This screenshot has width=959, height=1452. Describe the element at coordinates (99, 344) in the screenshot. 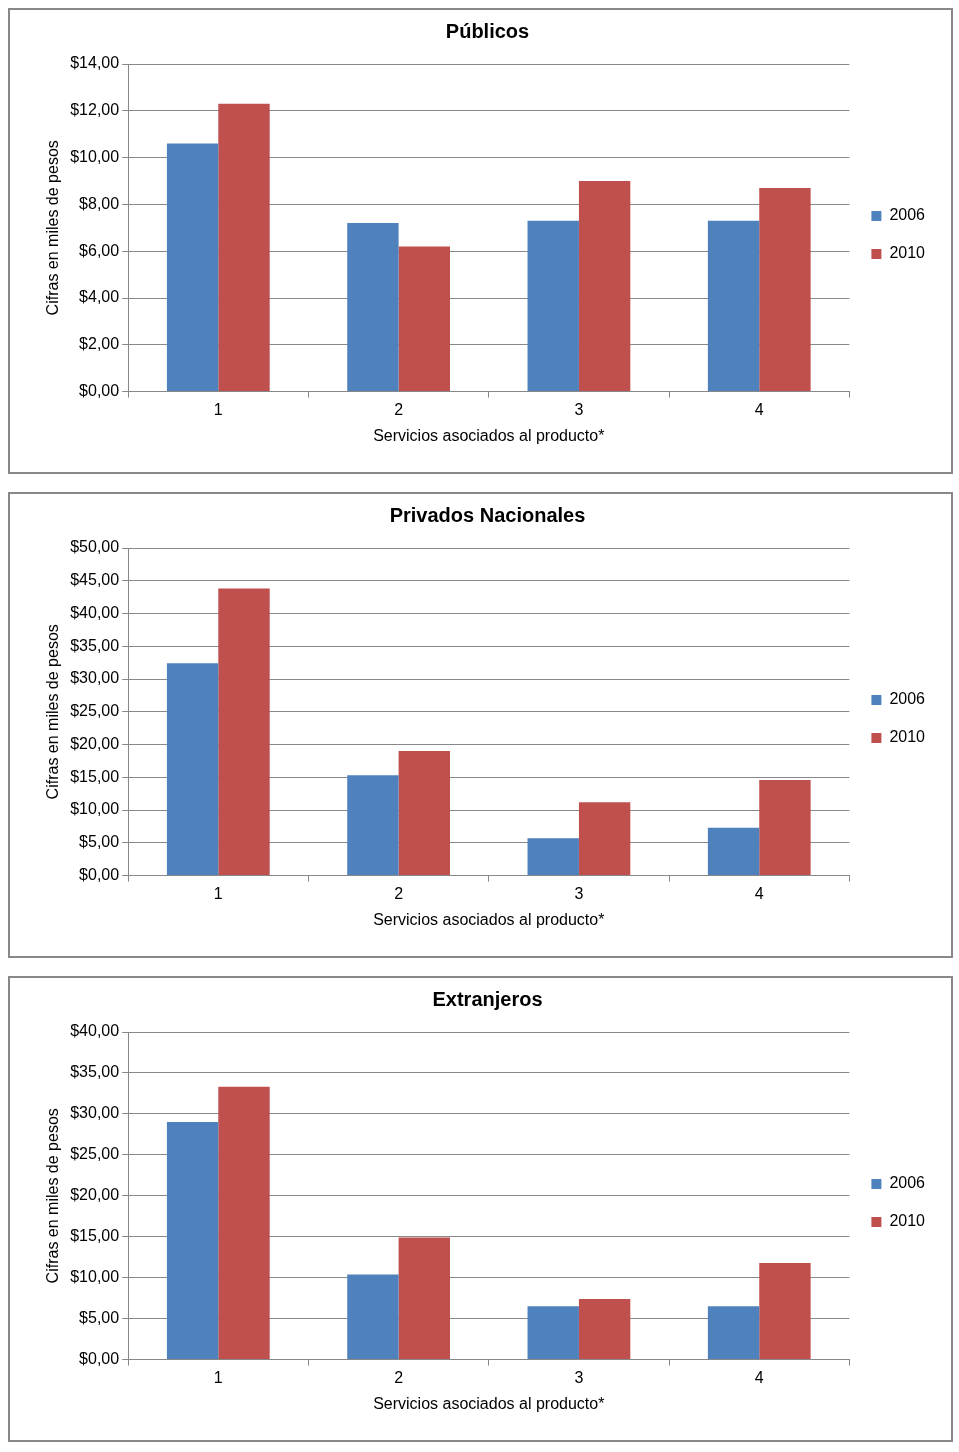

I see `y-tick-label: $2,00` at that location.